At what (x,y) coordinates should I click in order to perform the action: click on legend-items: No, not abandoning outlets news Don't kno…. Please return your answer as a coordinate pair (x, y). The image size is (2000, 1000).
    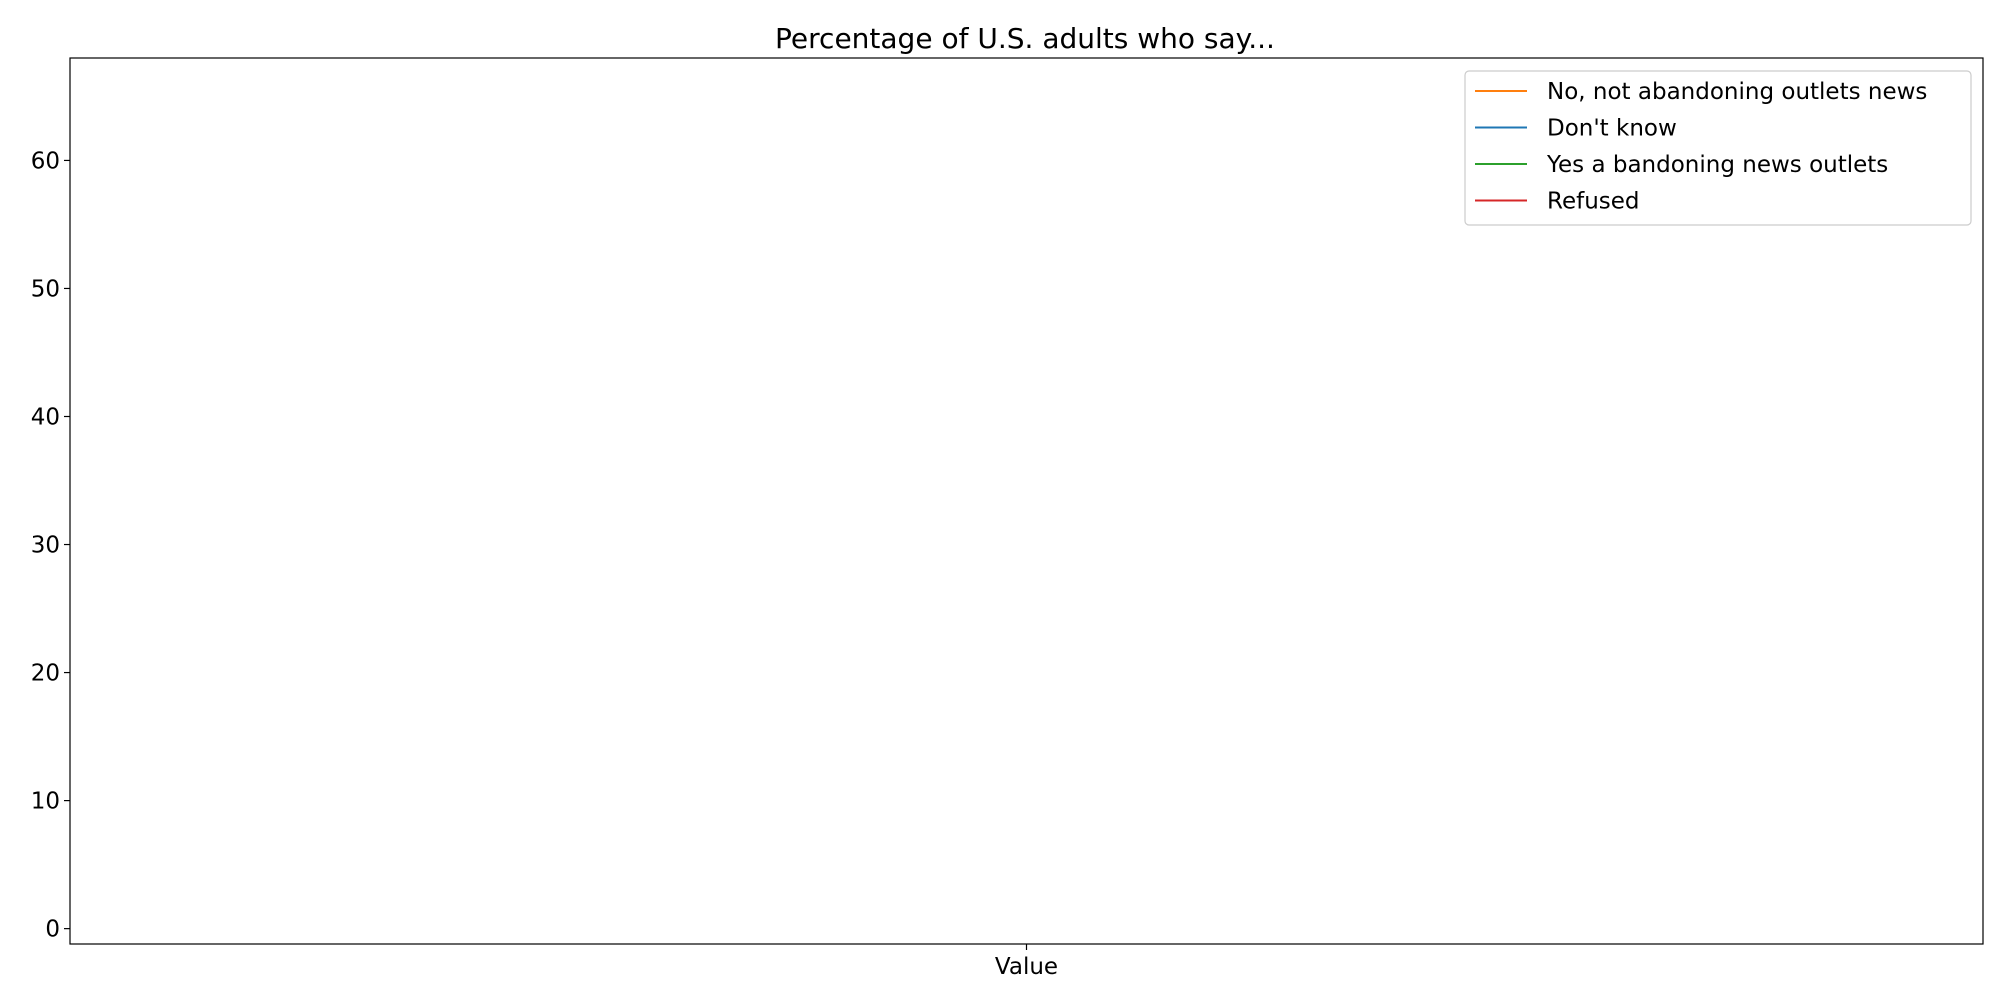
    Looking at the image, I should click on (1701, 147).